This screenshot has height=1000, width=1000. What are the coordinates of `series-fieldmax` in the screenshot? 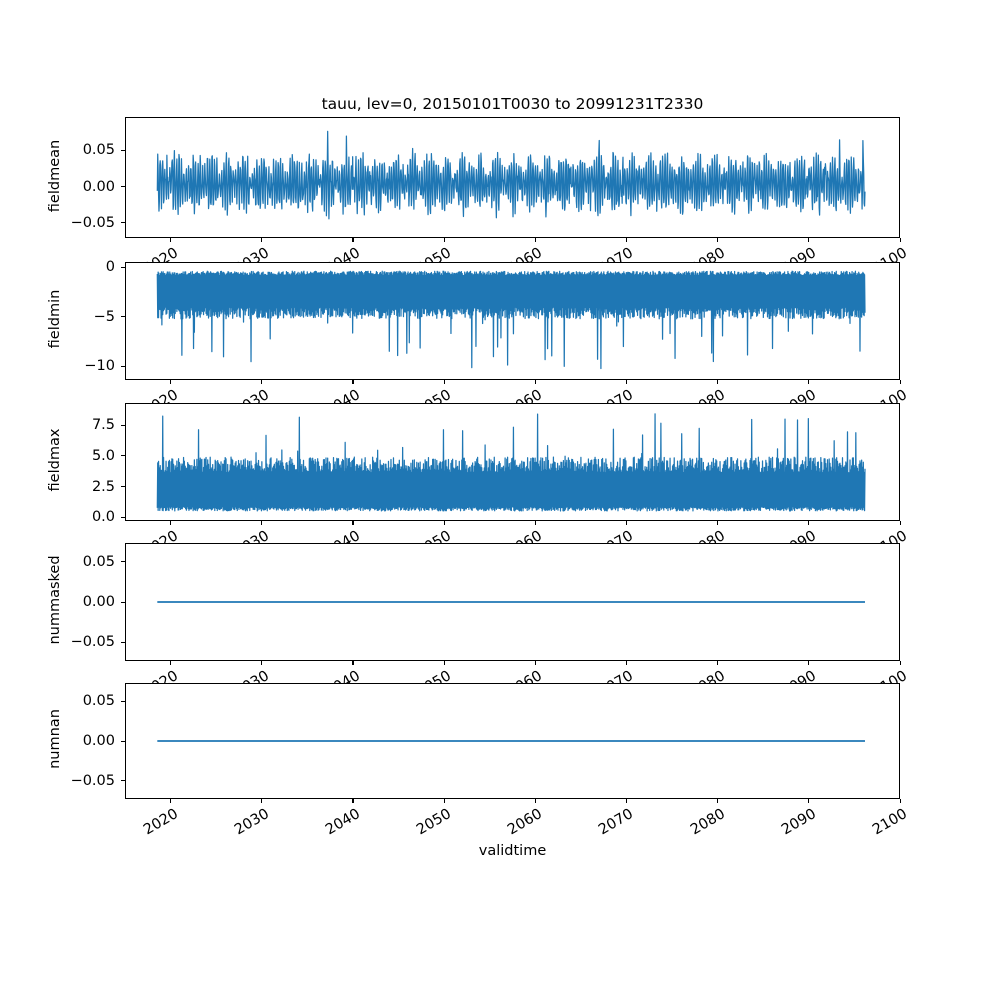 It's located at (511, 462).